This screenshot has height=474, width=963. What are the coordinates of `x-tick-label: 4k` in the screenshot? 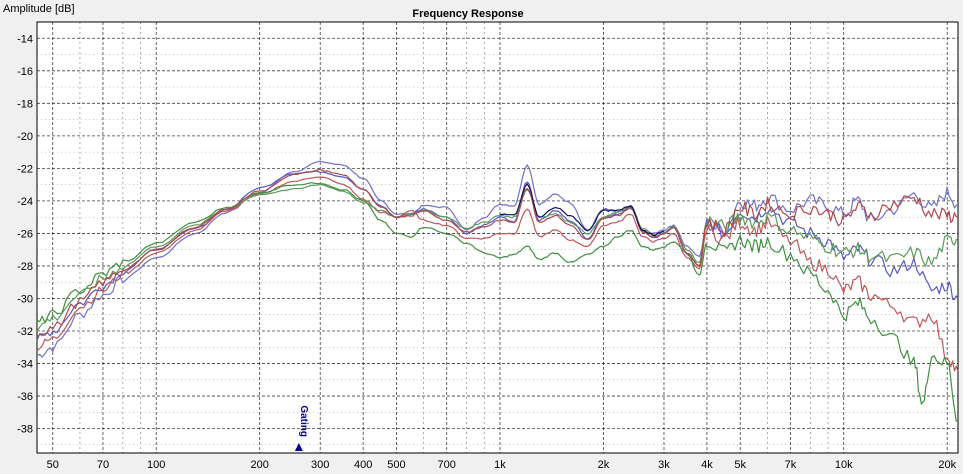 It's located at (707, 465).